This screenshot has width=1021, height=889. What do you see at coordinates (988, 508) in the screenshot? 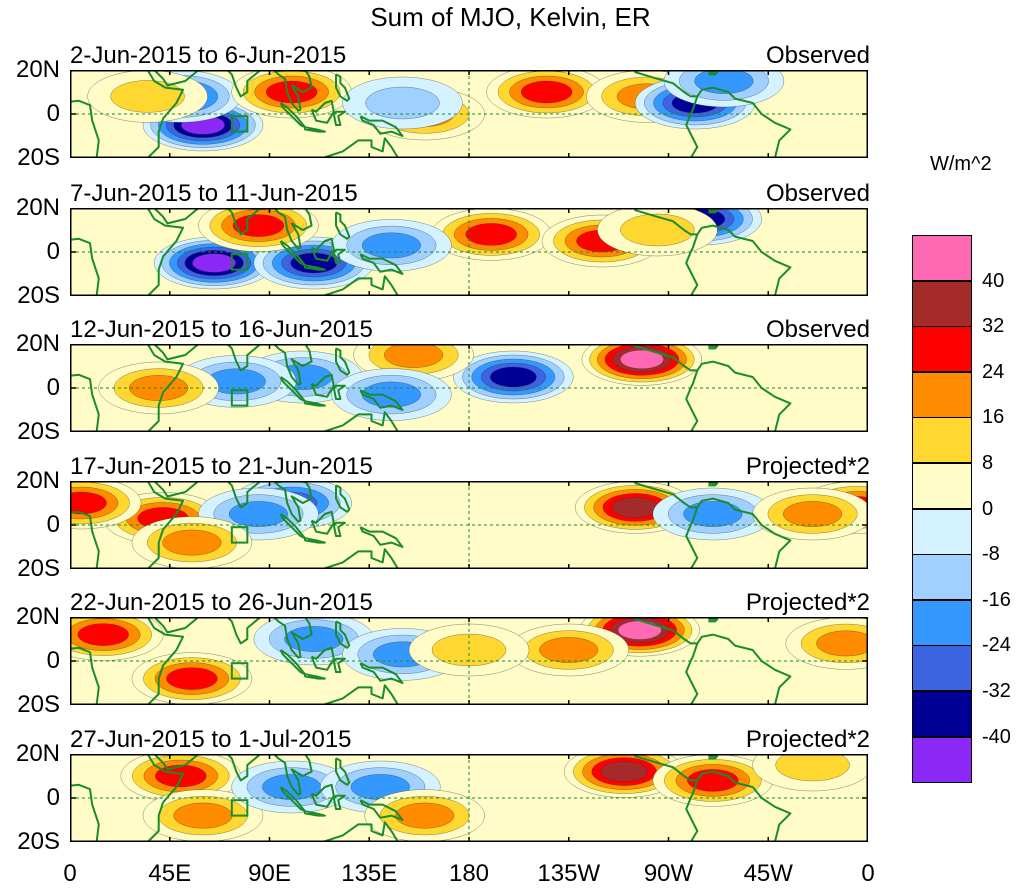
I see `colorbar-label: 0` at bounding box center [988, 508].